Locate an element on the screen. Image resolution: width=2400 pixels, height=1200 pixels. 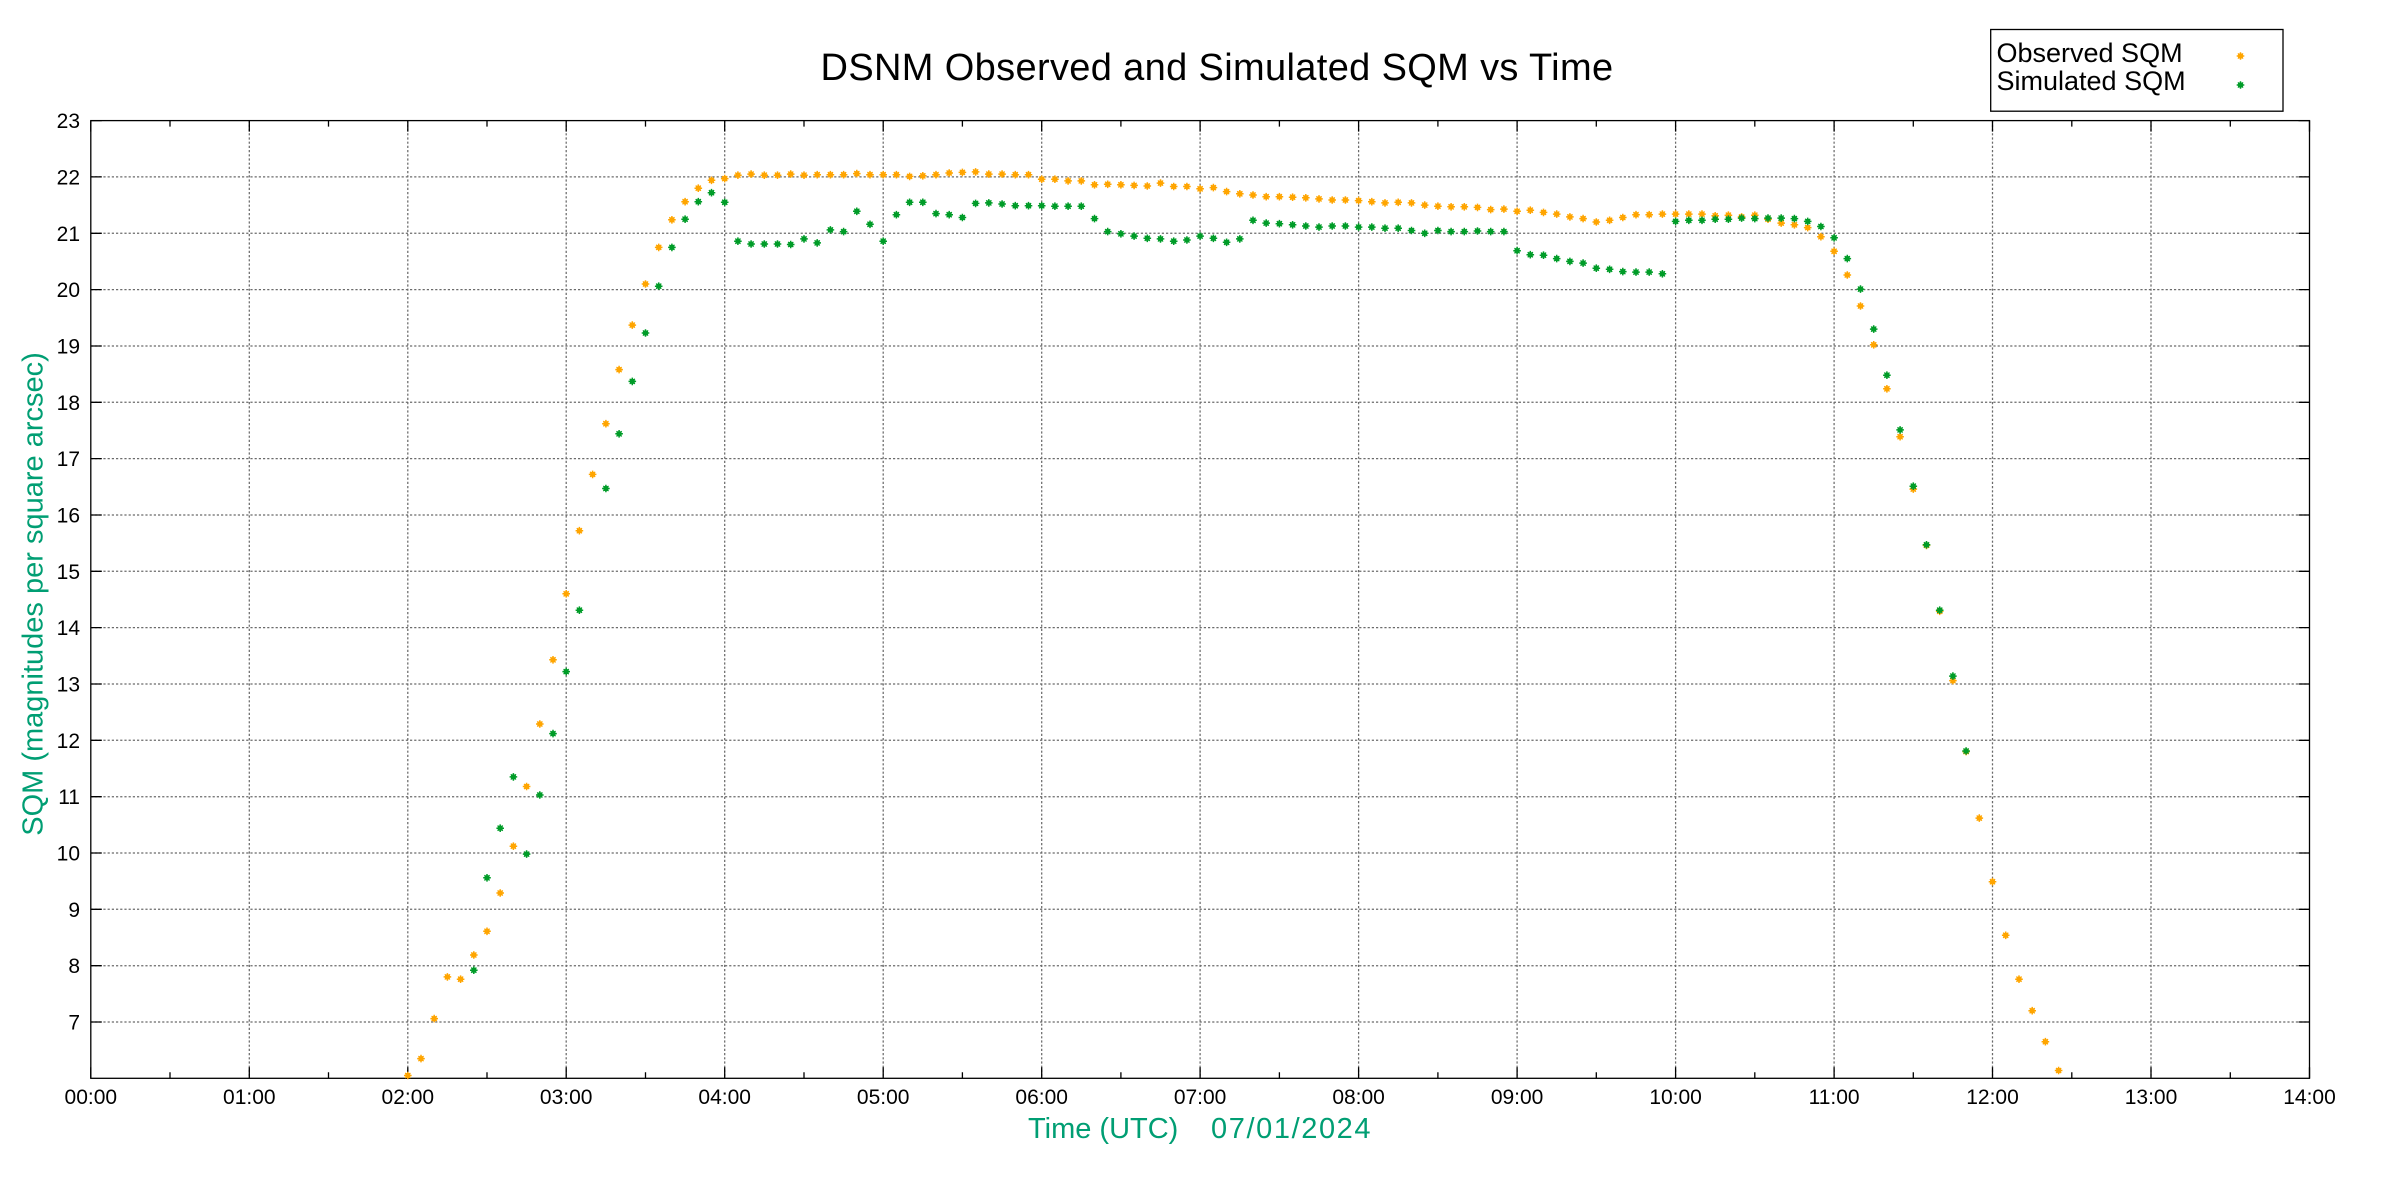
svg-text: 10:00 is located at coordinates (1675, 1097).